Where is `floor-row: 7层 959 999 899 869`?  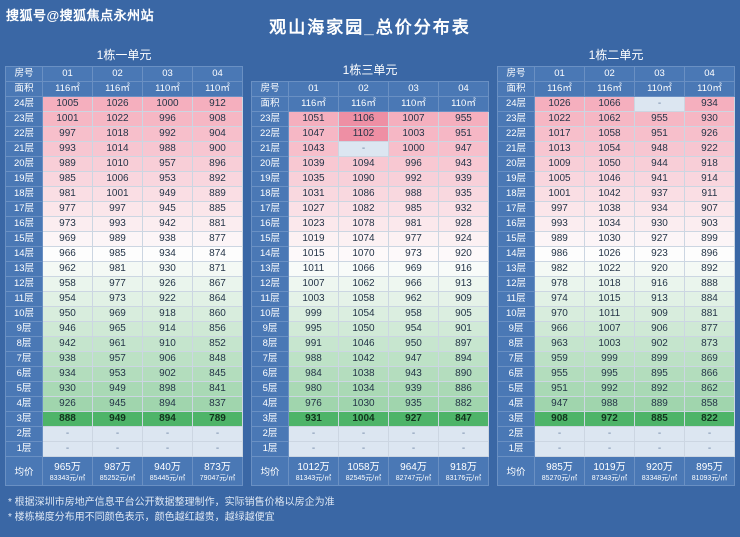 floor-row: 7层 959 999 899 869 is located at coordinates (616, 359).